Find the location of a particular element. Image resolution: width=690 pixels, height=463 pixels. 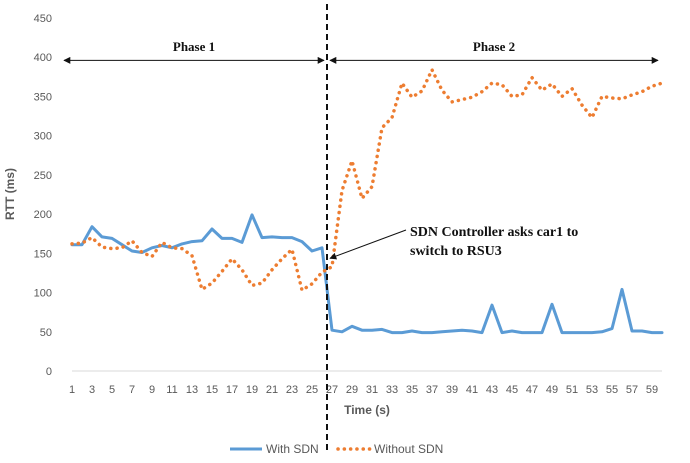

annotation-line-2: switch to RSU3 is located at coordinates (456, 251).